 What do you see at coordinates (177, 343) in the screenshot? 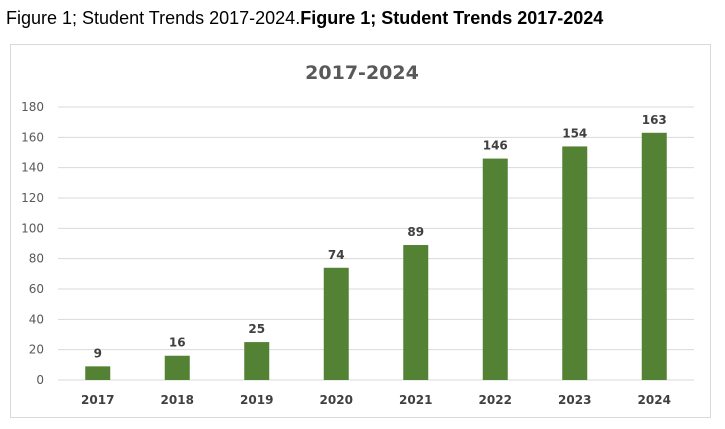
I see `data-label: 16` at bounding box center [177, 343].